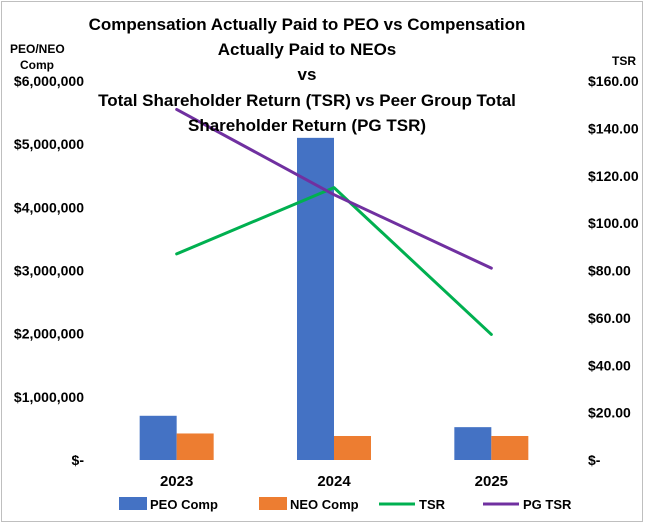 The width and height of the screenshot is (646, 525). I want to click on left-tick-label: $1,000,000, so click(49, 397).